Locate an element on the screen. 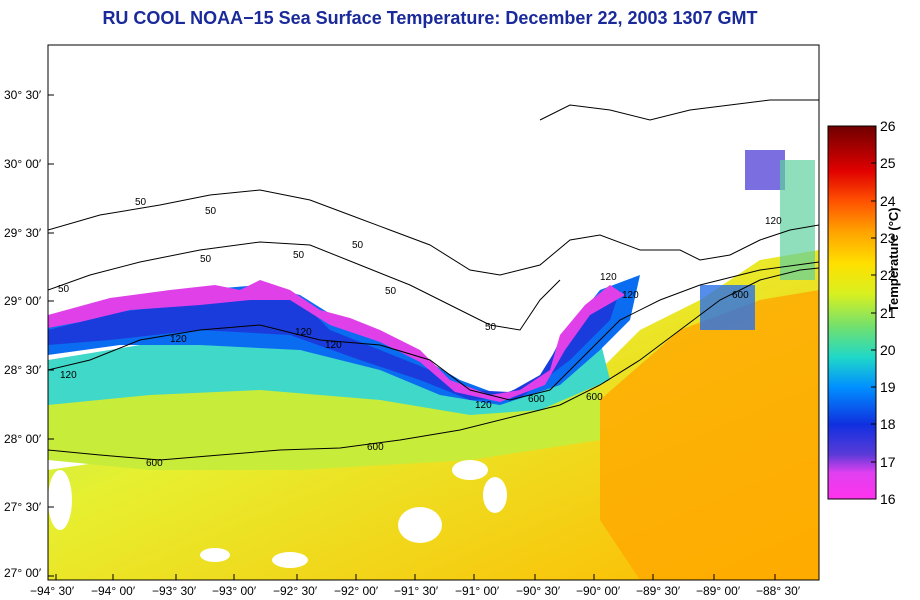 The height and width of the screenshot is (600, 920). colorbar-tick-label: 18 is located at coordinates (888, 424).